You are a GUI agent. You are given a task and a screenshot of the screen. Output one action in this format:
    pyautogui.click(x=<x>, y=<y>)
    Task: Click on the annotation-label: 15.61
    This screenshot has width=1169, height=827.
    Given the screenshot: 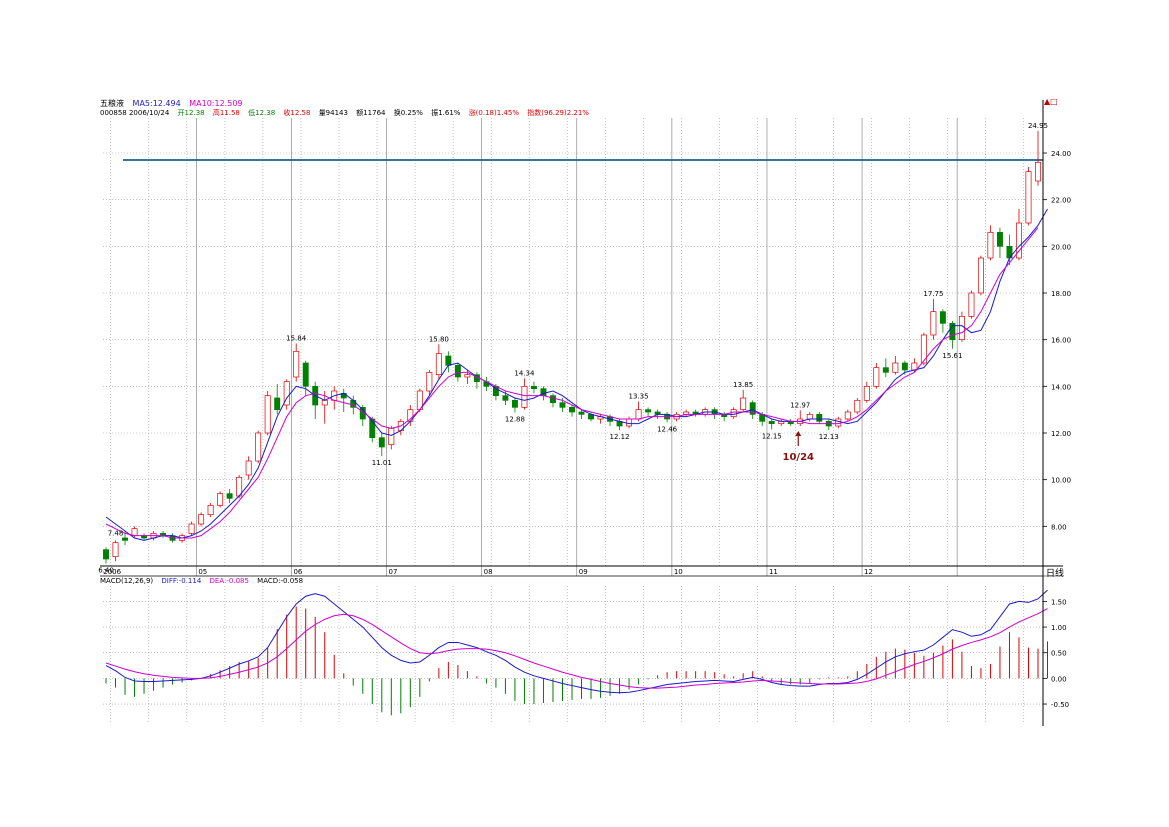 What is the action you would take?
    pyautogui.click(x=952, y=356)
    